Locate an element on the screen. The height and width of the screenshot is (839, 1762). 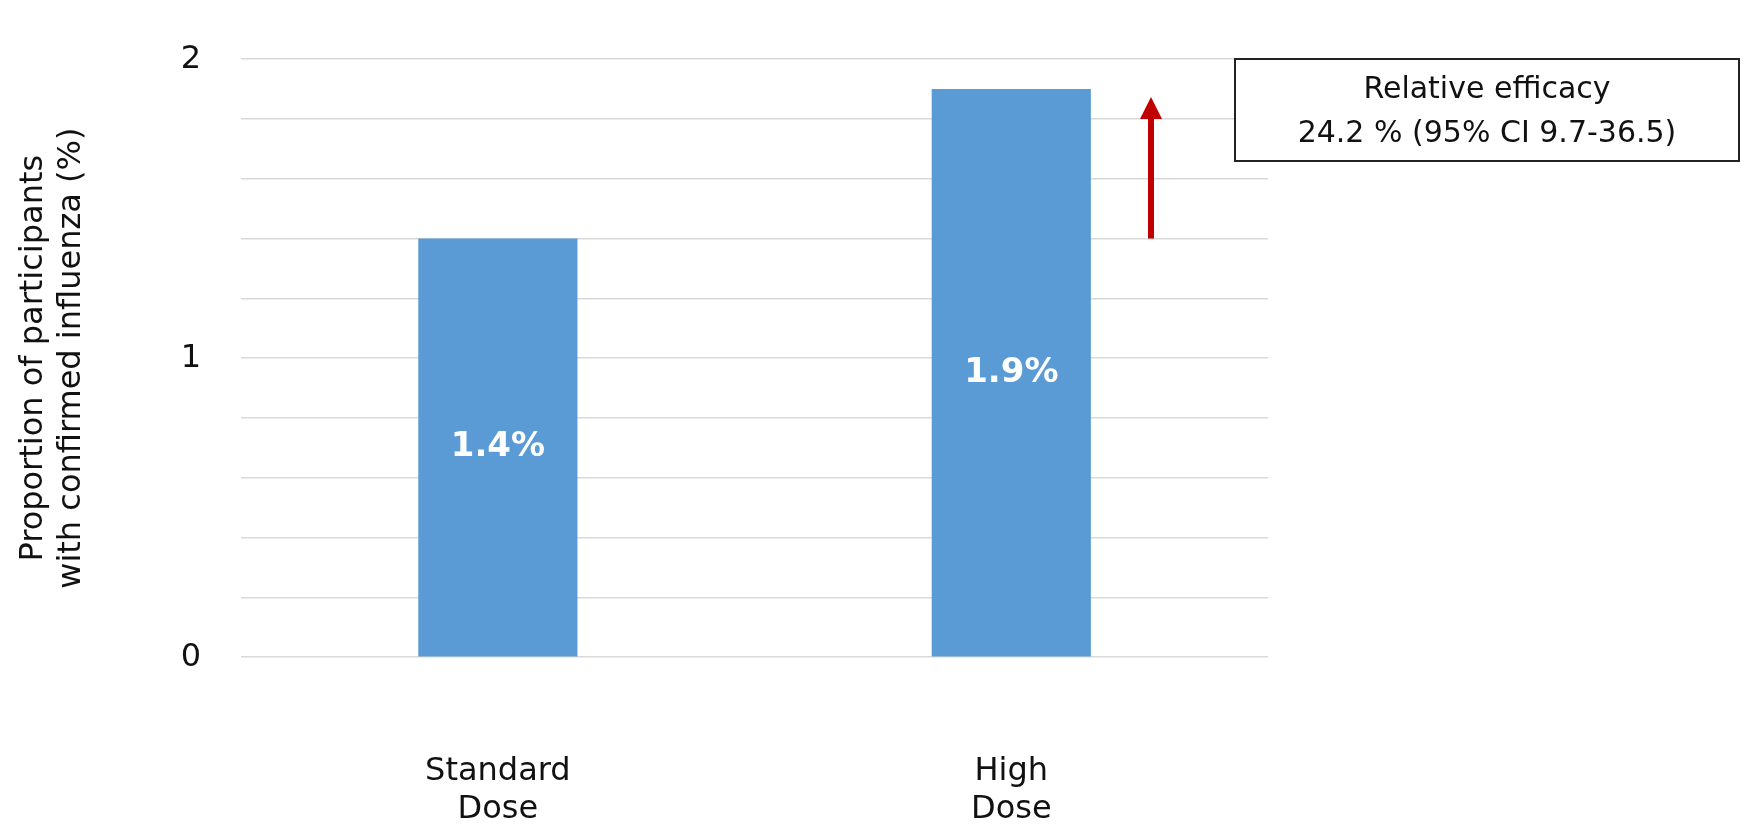
data-label: 1.9% is located at coordinates (1011, 369).